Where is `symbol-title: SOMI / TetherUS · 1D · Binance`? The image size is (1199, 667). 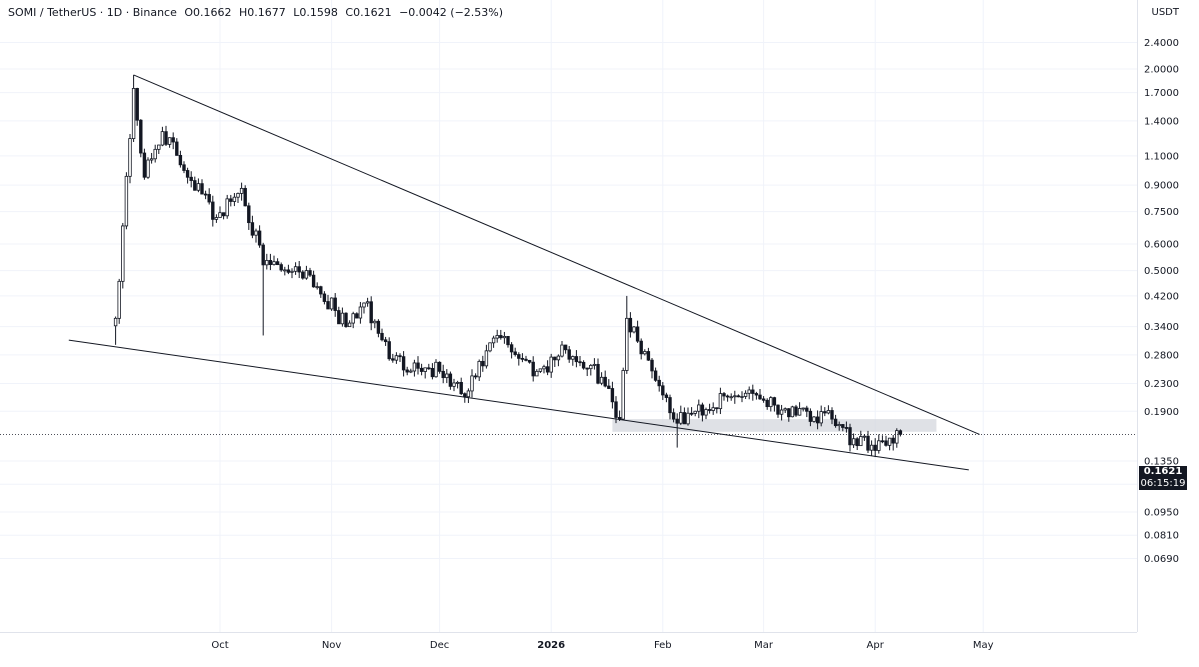
symbol-title: SOMI / TetherUS · 1D · Binance is located at coordinates (92, 12).